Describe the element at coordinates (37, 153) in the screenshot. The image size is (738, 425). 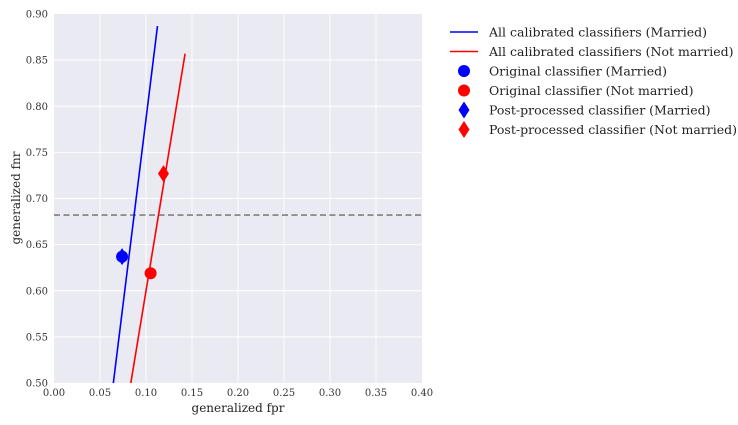
I see `y-tick-label: 0.75` at that location.